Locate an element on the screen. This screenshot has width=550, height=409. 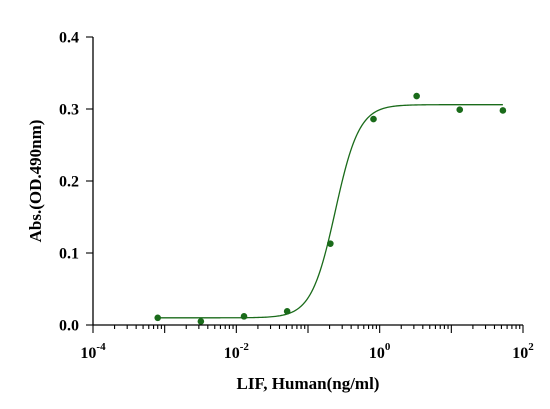
x-tick-label: 10⁰ is located at coordinates (380, 351).